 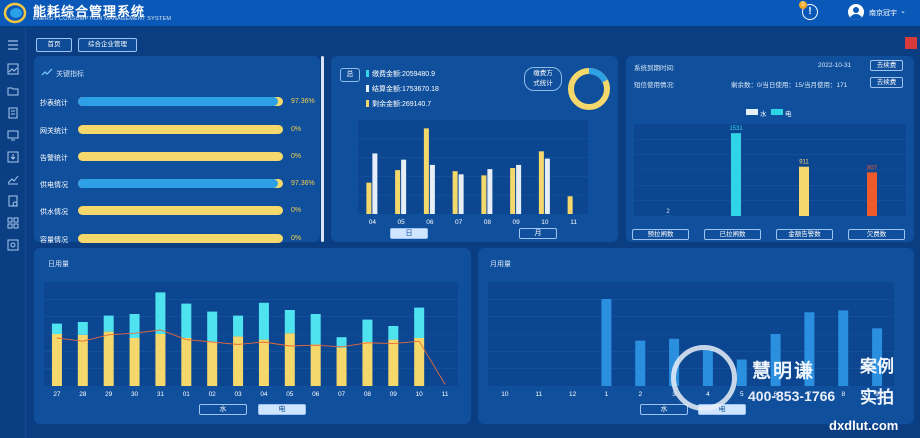 What do you see at coordinates (664, 409) in the screenshot?
I see `monthly-water-button: 水` at bounding box center [664, 409].